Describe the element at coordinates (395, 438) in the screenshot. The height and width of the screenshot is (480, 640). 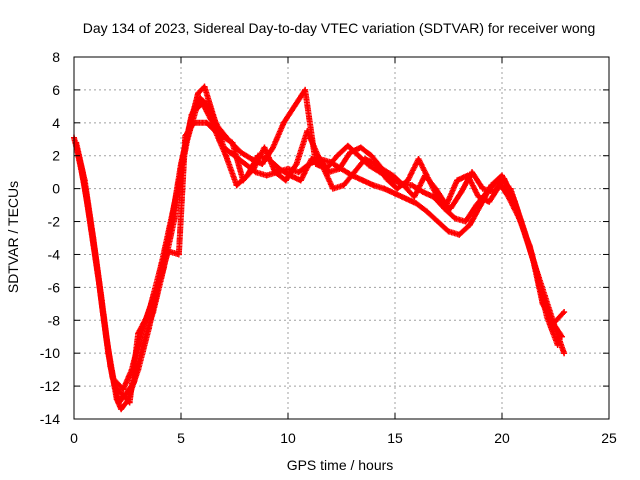
I see `x-tick-label: 15` at that location.